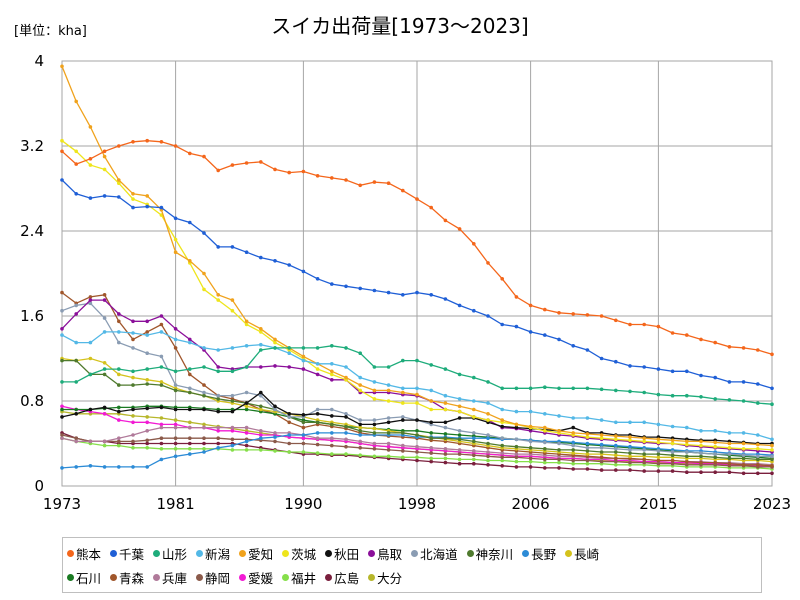  I want to click on legend-item: 秋田, so click(342, 553).